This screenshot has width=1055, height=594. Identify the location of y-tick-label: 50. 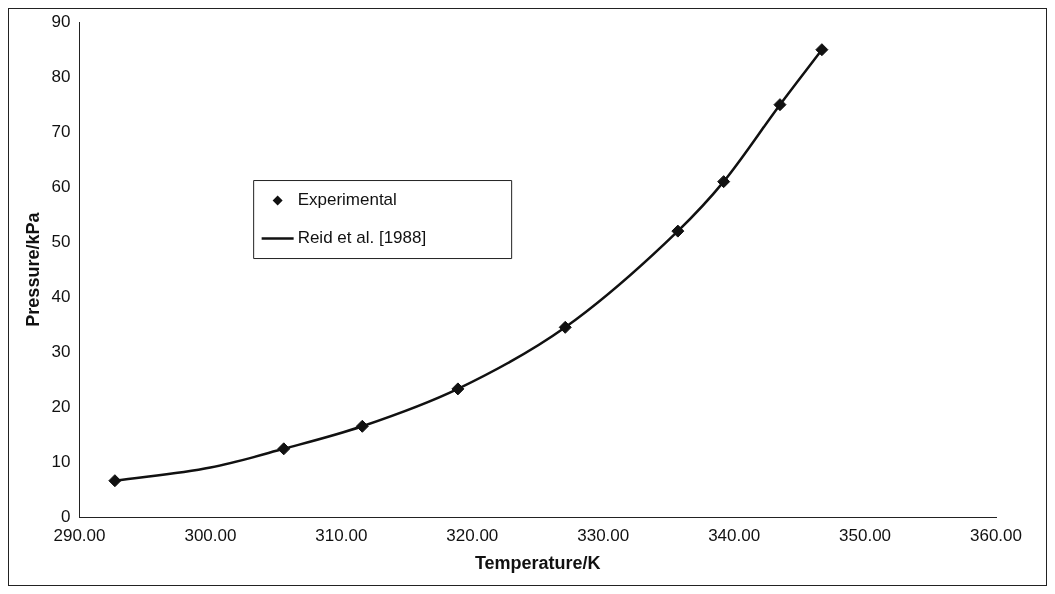
(61, 241).